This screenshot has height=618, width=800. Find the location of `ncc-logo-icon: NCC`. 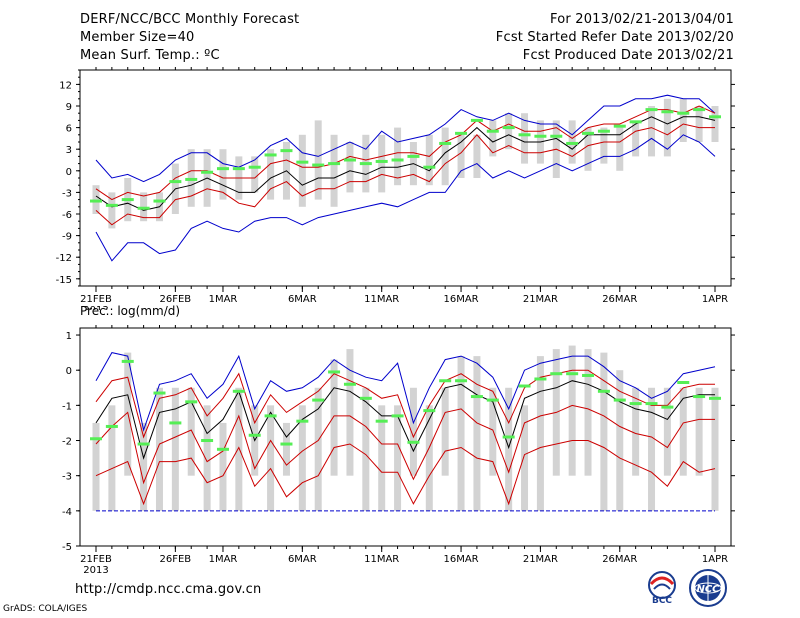

ncc-logo-icon: NCC is located at coordinates (708, 588).